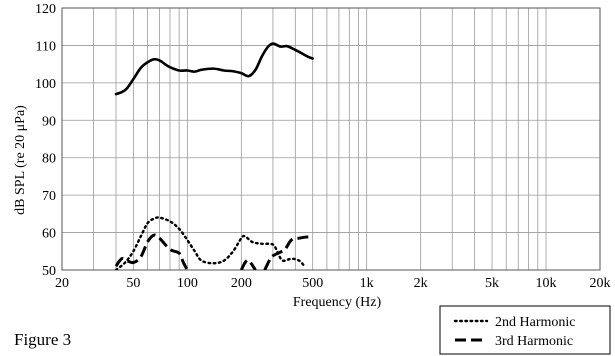  I want to click on legend-box, so click(525, 330).